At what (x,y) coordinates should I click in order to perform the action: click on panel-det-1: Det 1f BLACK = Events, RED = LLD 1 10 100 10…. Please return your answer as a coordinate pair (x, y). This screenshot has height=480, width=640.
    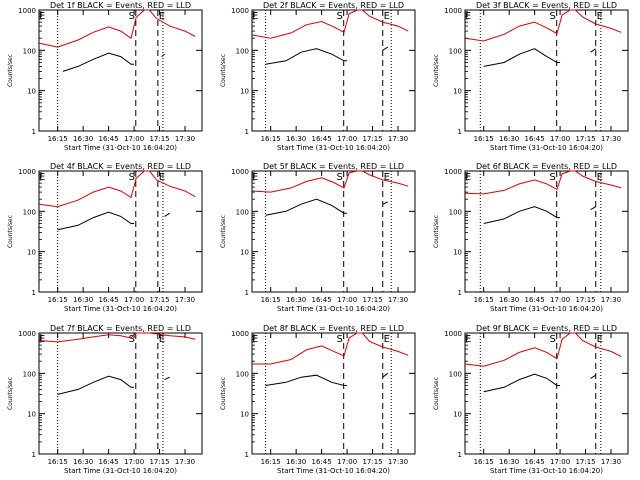
    Looking at the image, I should click on (105, 76).